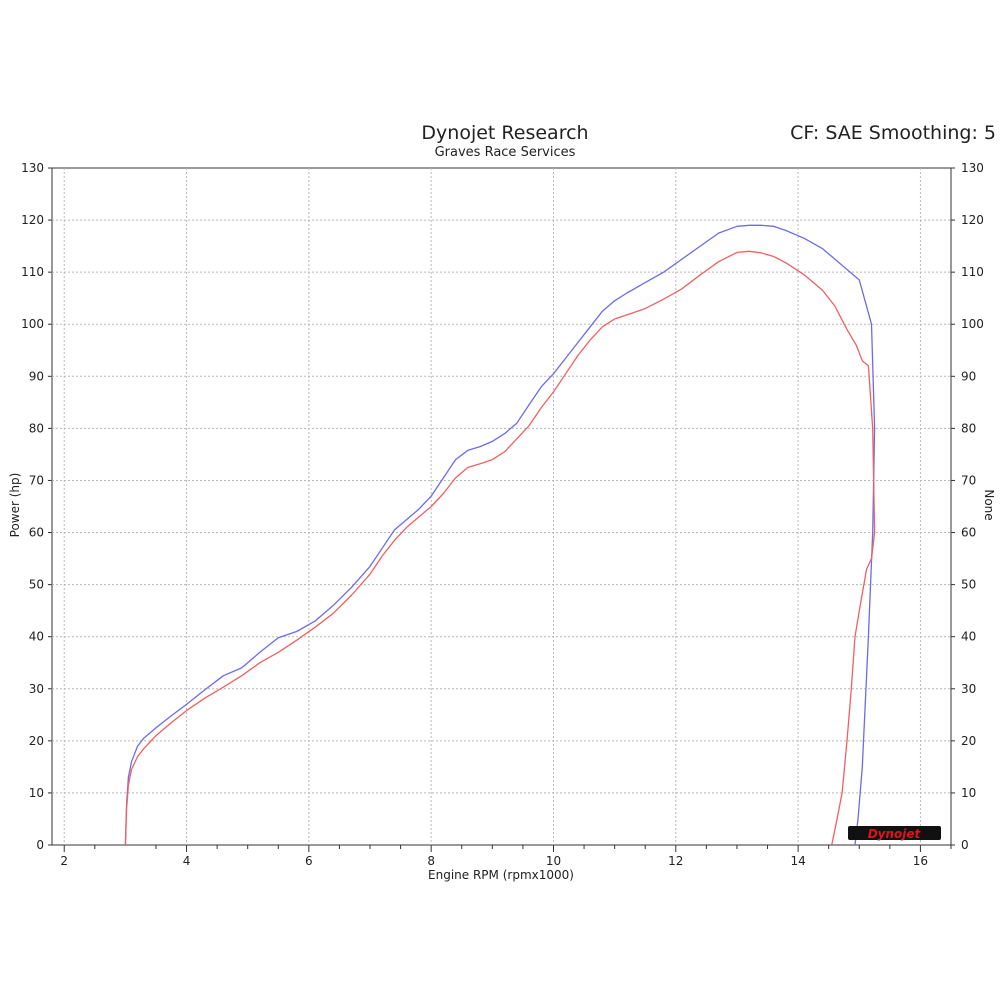 Image resolution: width=1000 pixels, height=1000 pixels. What do you see at coordinates (968, 428) in the screenshot?
I see `y-tick-label-right: 80` at bounding box center [968, 428].